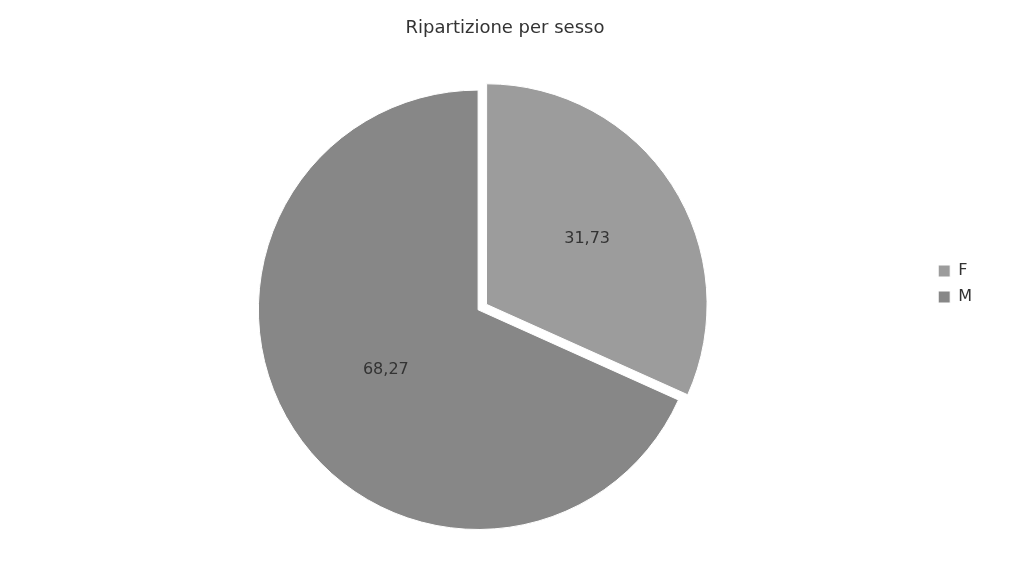  I want to click on legend-label: M, so click(965, 296).